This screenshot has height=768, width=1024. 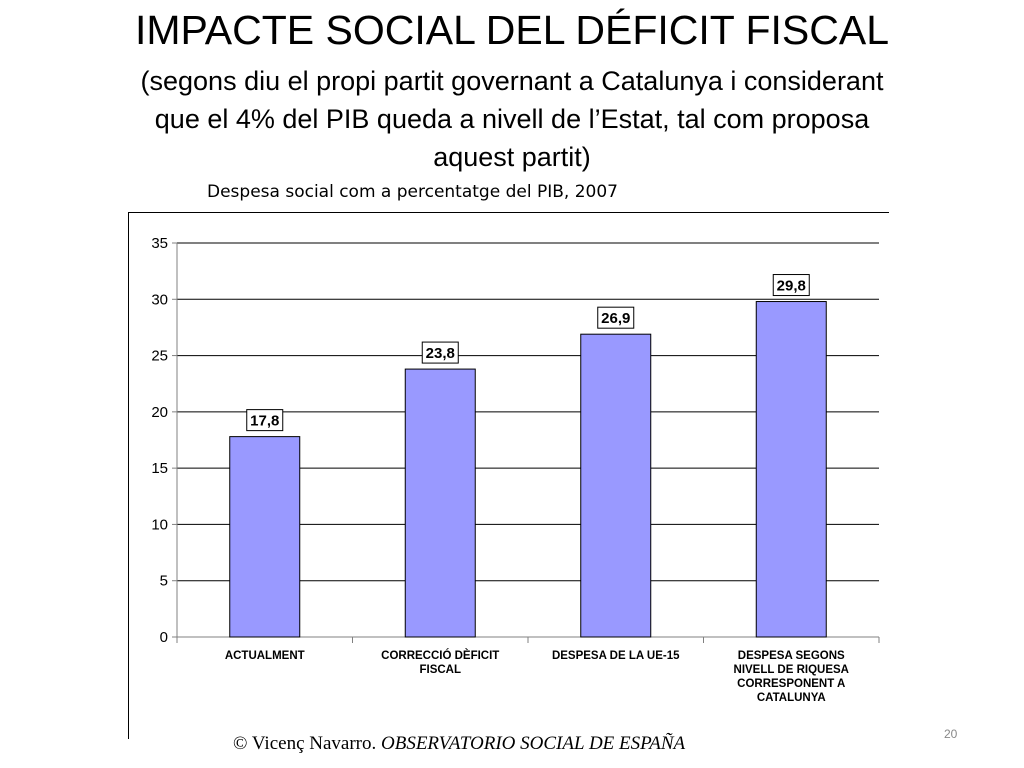 What do you see at coordinates (159, 356) in the screenshot?
I see `y-tick-label: 25` at bounding box center [159, 356].